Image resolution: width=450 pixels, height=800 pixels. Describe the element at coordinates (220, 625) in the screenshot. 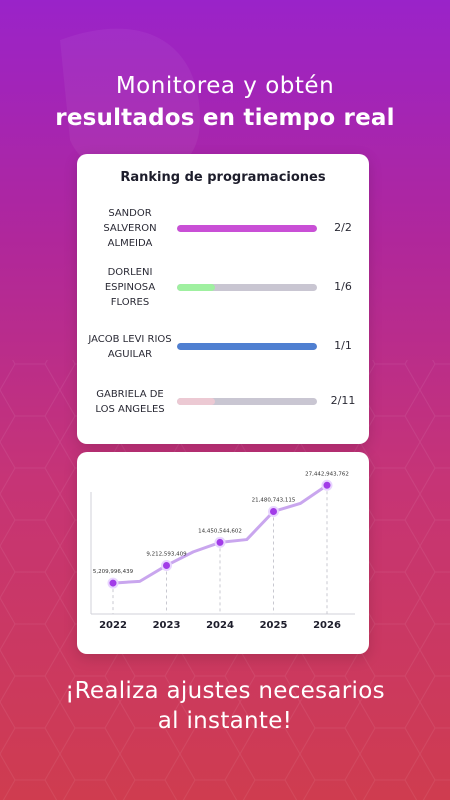

I see `x-tick-label: 2024` at that location.